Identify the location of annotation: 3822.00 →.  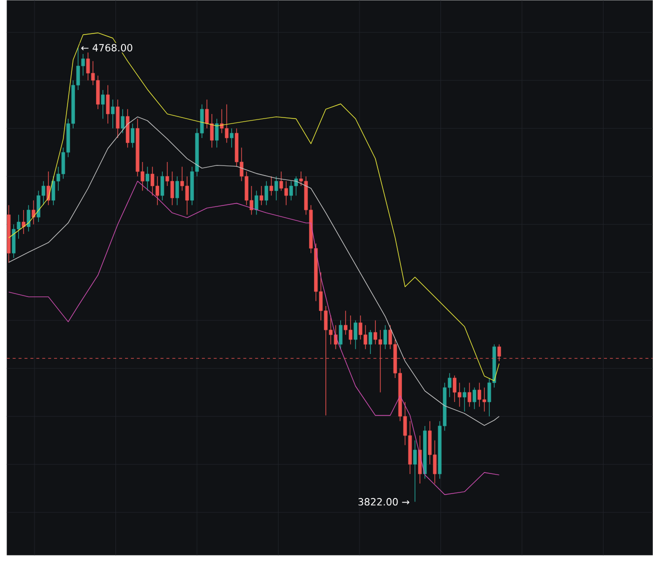
(384, 502).